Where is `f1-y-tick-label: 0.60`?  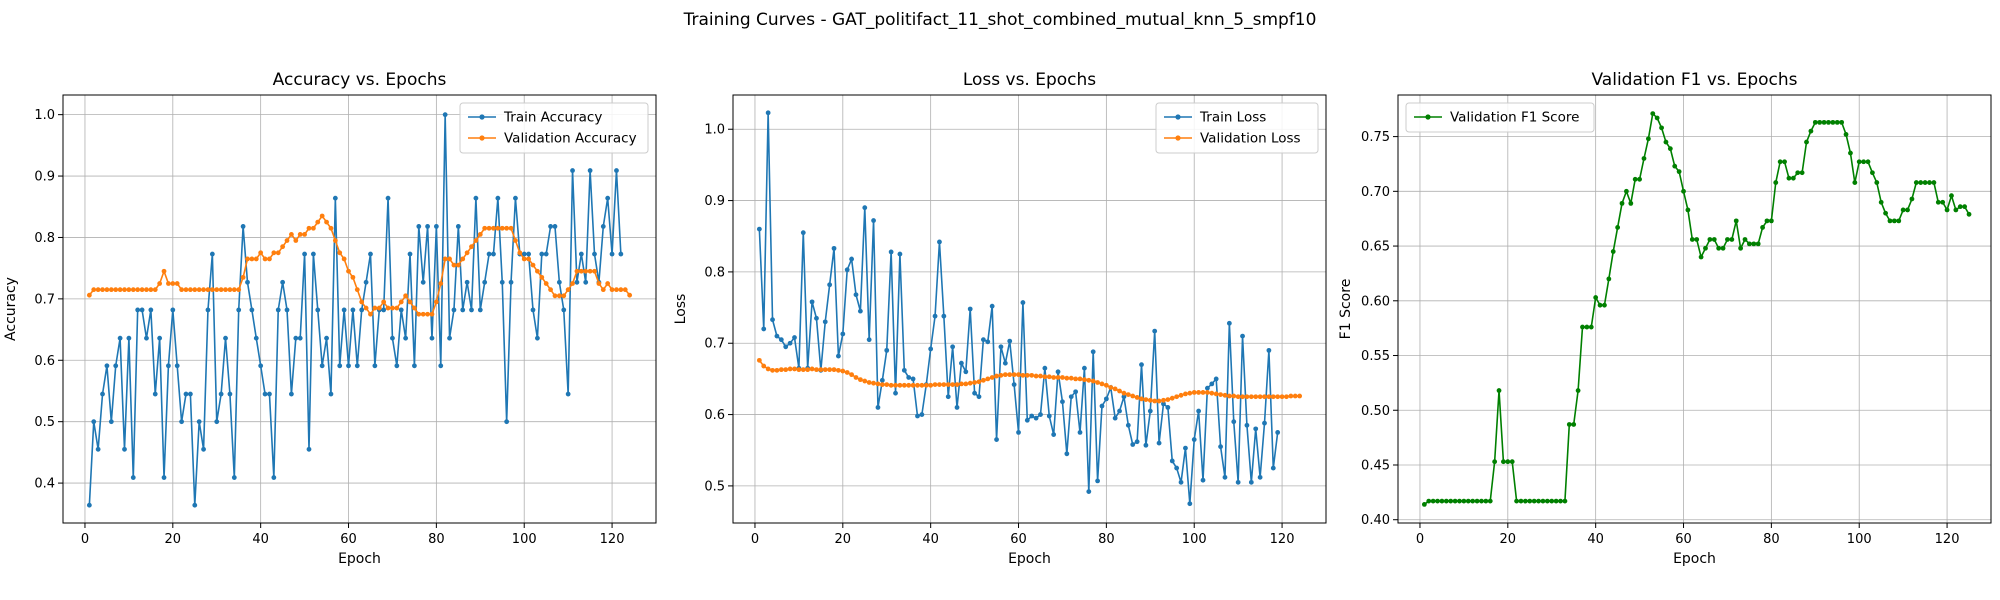
f1-y-tick-label: 0.60 is located at coordinates (1375, 301).